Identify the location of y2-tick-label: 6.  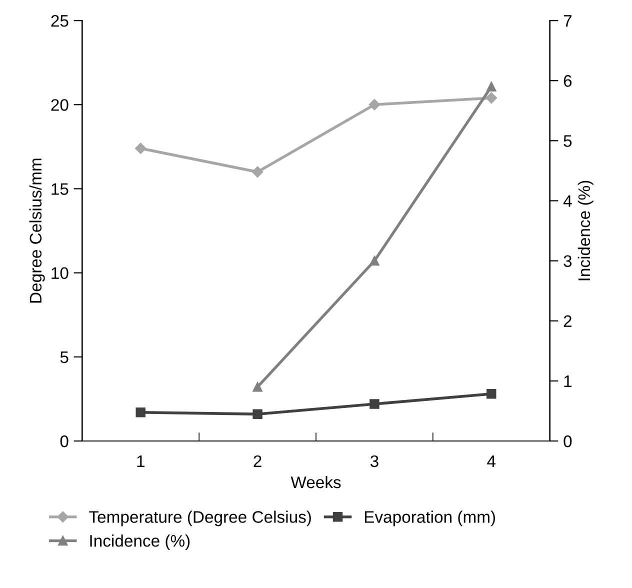
(568, 81).